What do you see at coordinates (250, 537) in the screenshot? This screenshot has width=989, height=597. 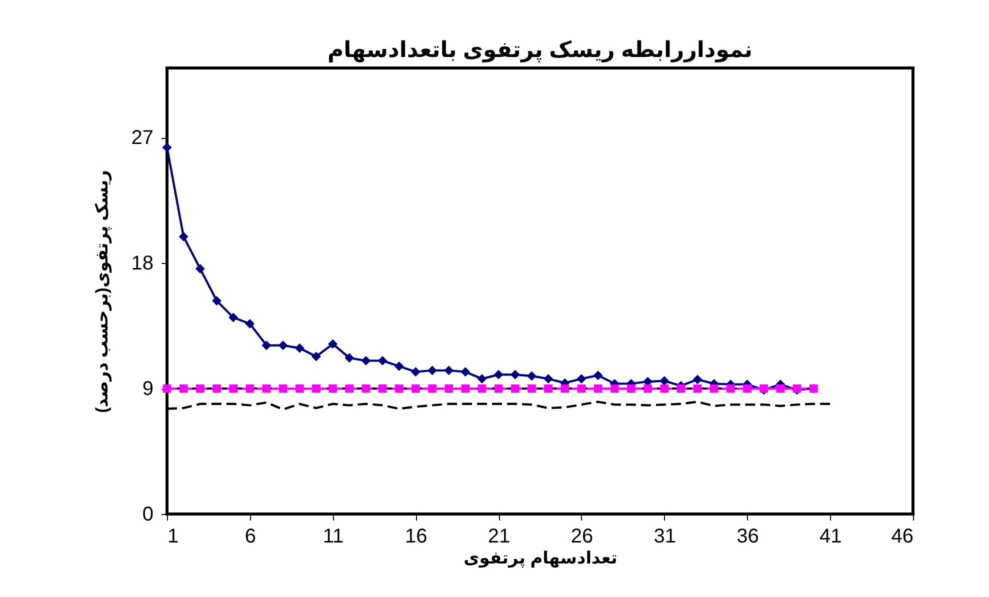 I see `x-tick-label: 6` at bounding box center [250, 537].